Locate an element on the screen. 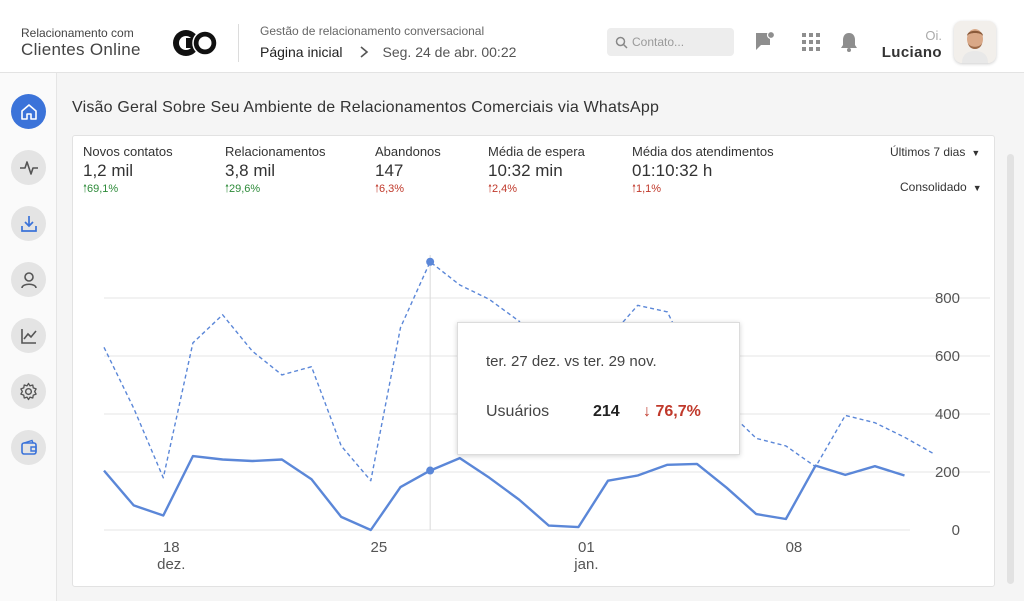 This screenshot has width=1024, height=601. kpi-delta-value: 6,3% is located at coordinates (392, 189).